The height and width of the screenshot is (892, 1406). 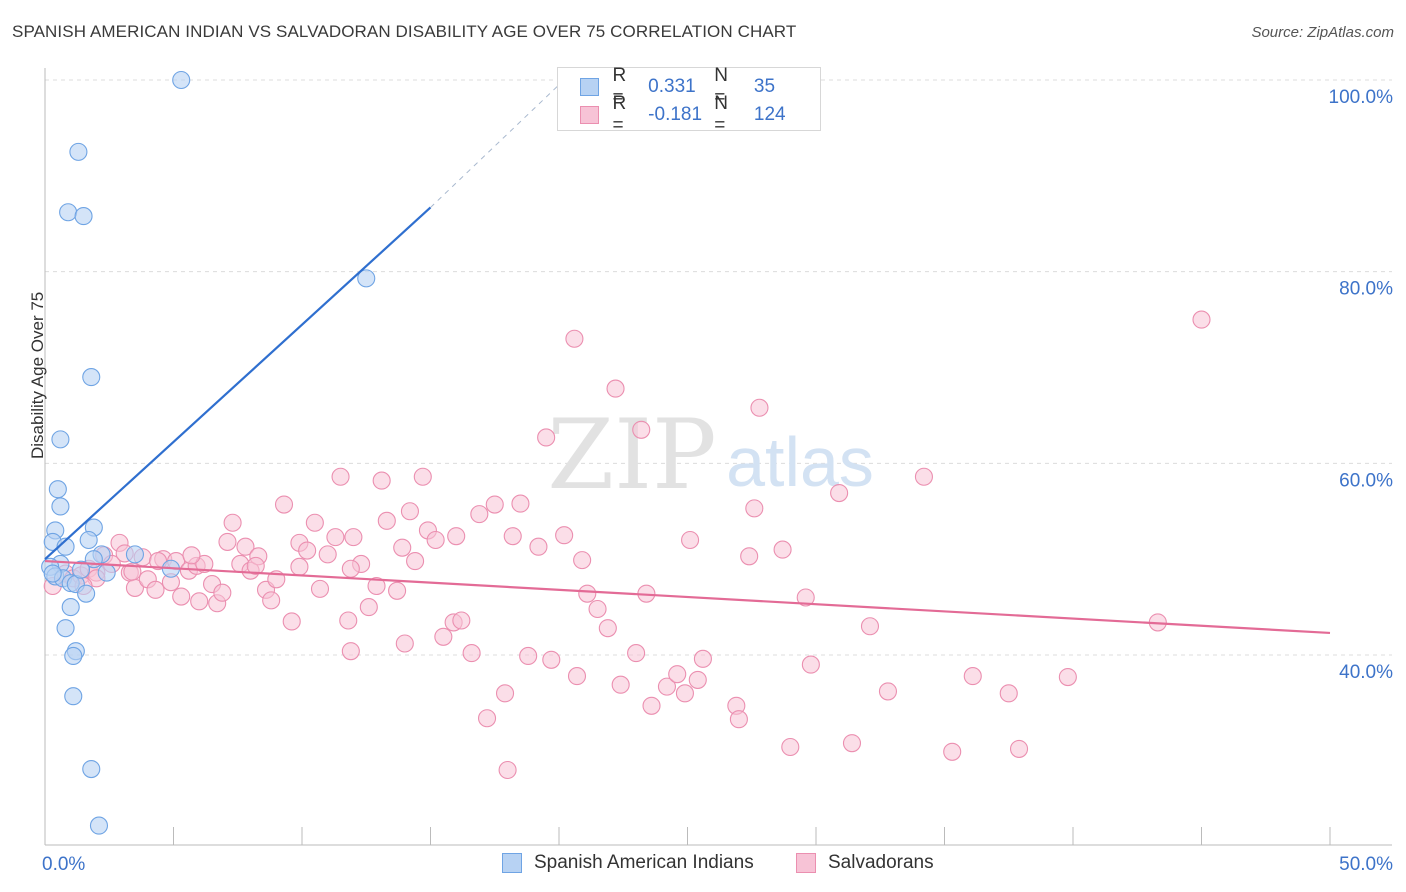 I want to click on legend-r-label: R =, so click(x=619, y=86).